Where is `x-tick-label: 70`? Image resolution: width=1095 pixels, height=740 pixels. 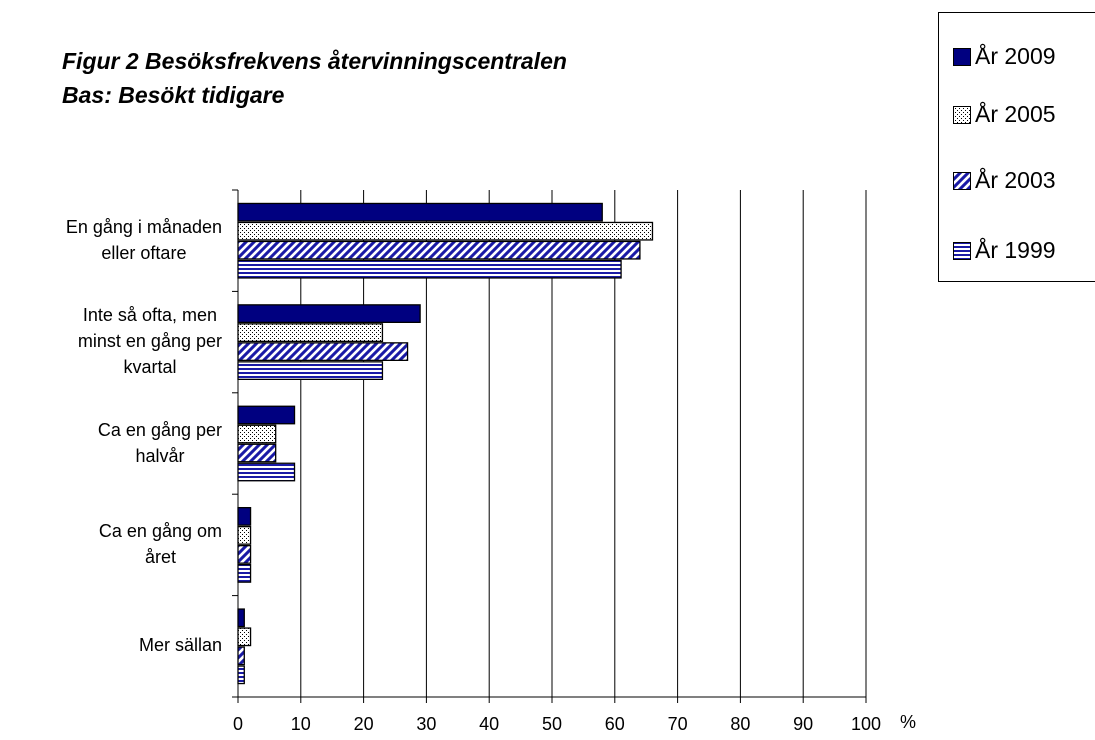
x-tick-label: 70 is located at coordinates (678, 724).